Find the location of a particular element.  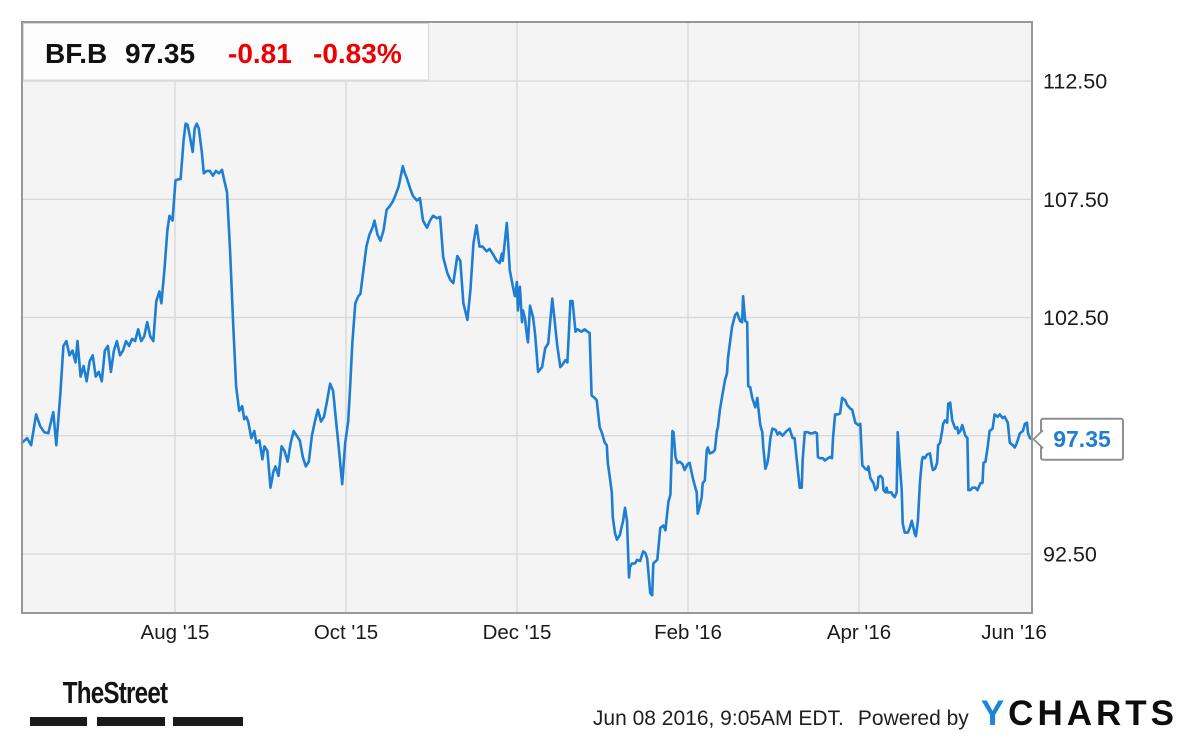

price-callout-label: 97.35 is located at coordinates (1082, 439).